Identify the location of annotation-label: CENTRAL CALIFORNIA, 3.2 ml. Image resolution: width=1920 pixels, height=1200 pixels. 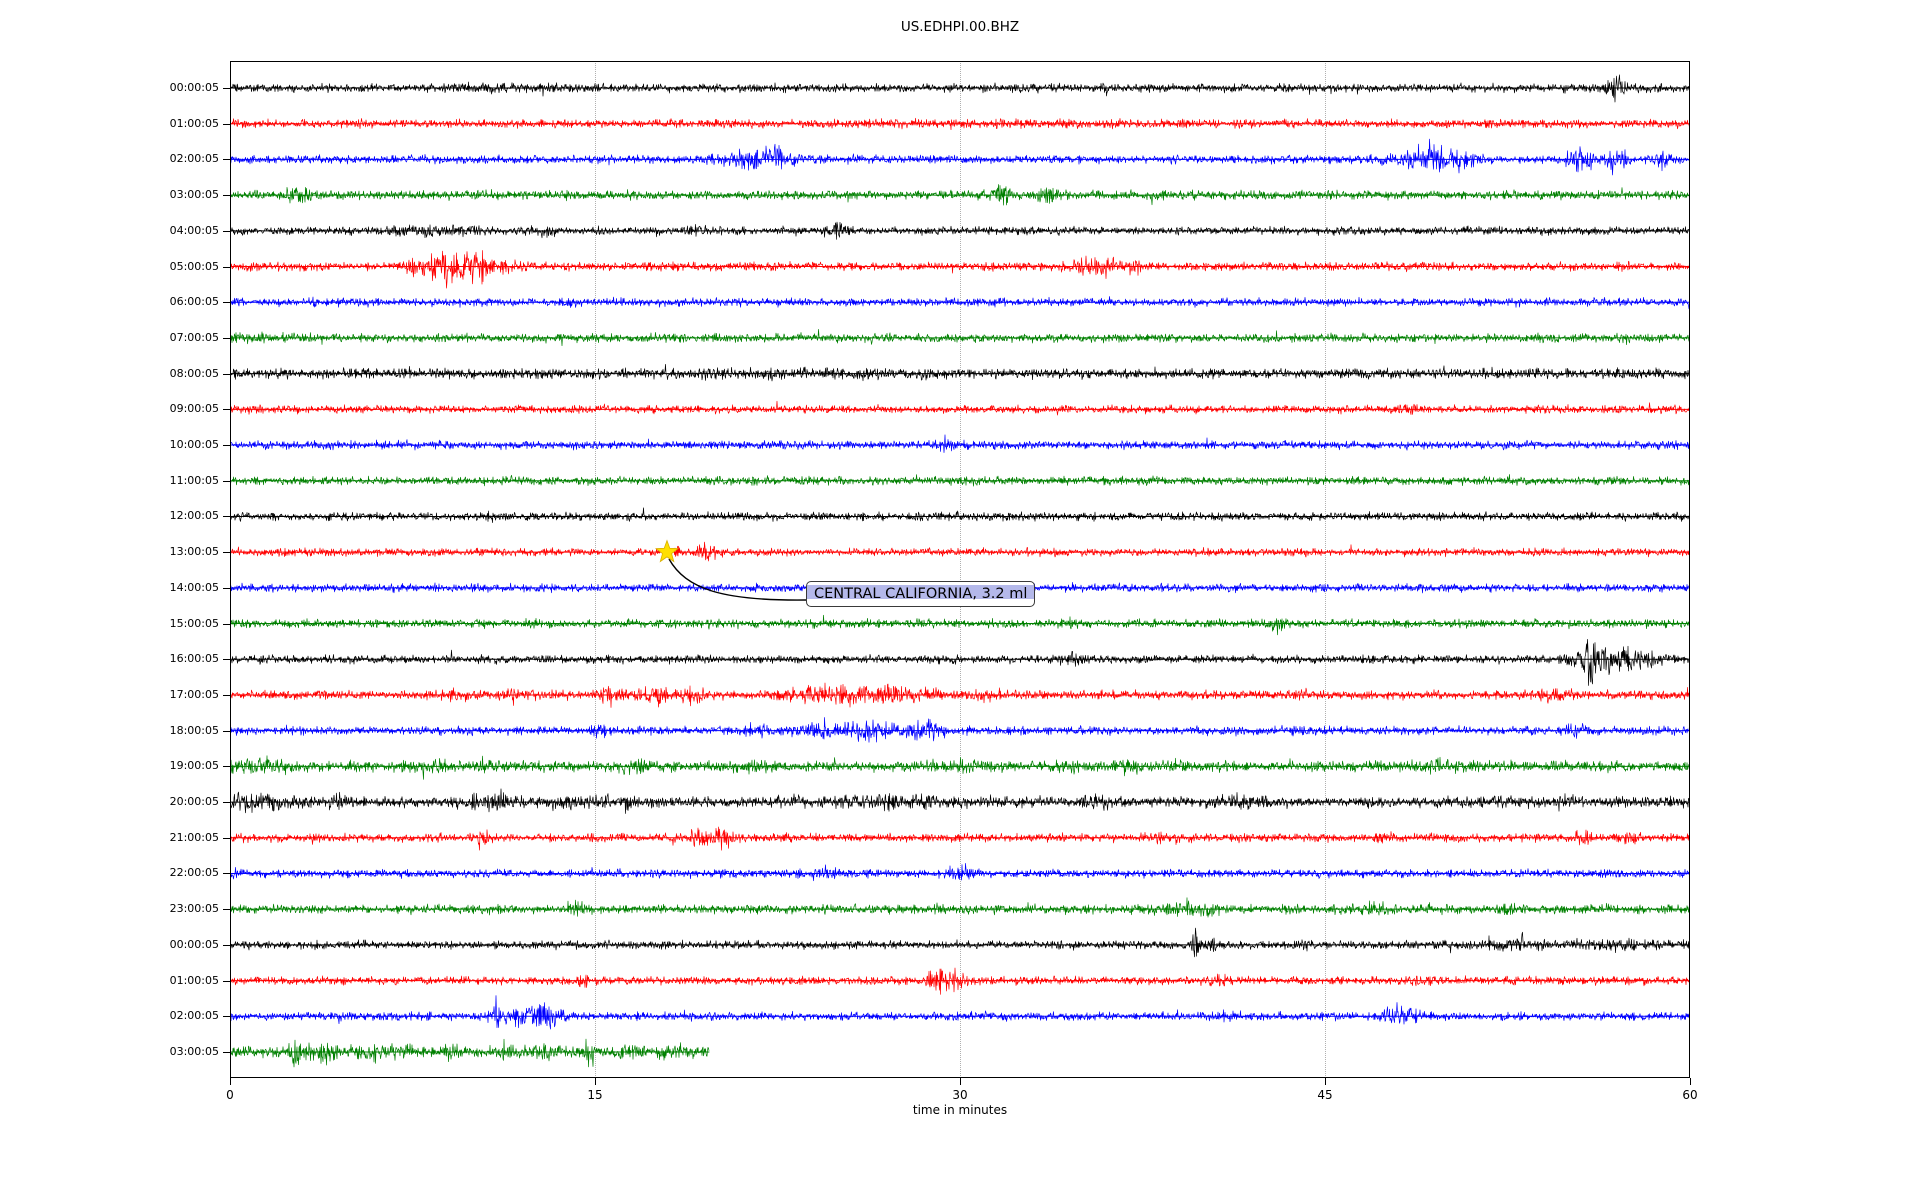
(921, 594).